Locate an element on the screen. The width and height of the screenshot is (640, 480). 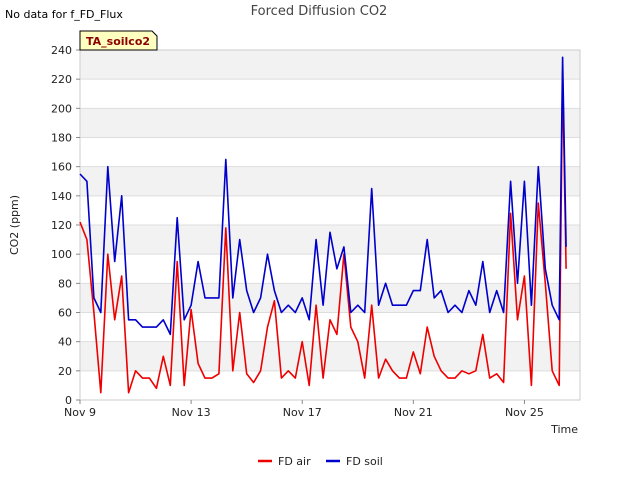
badge: TA_soilco2 is located at coordinates (118, 40).